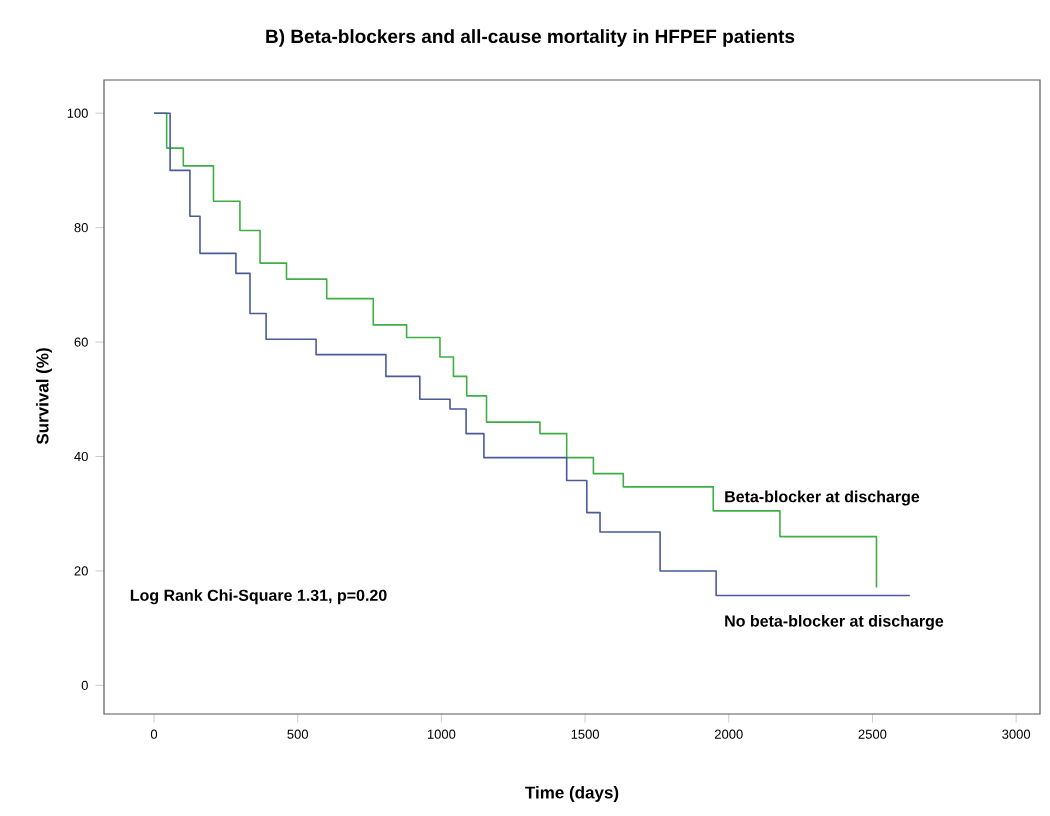  What do you see at coordinates (44, 396) in the screenshot?
I see `y-axis-title: Survival (%)` at bounding box center [44, 396].